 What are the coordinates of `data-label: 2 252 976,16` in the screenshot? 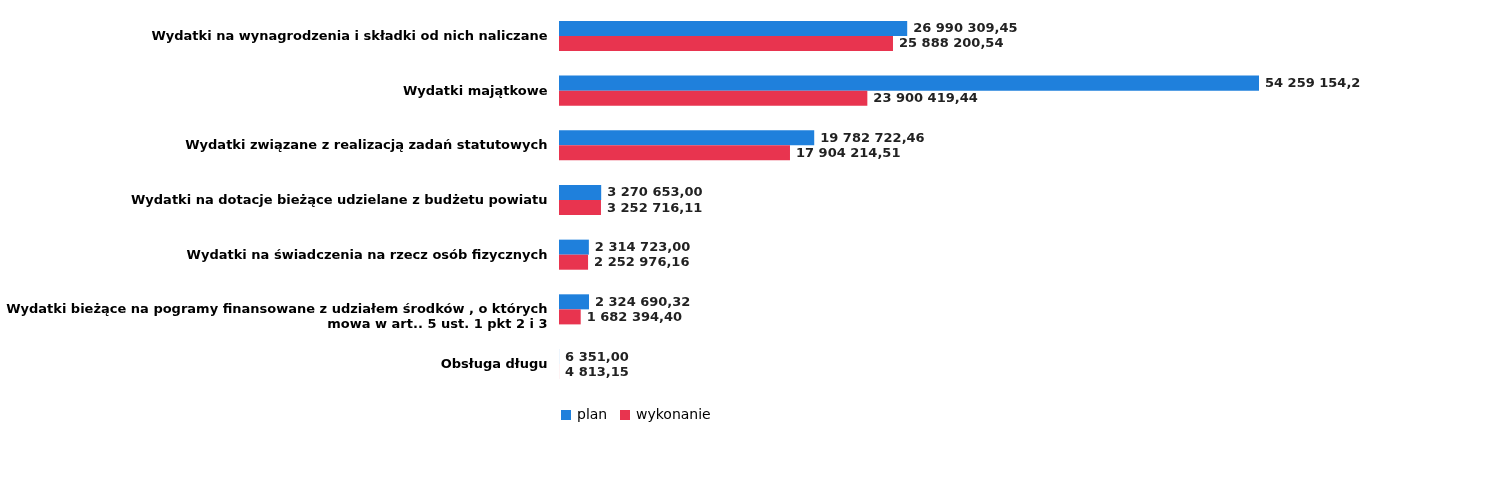 It's located at (642, 262).